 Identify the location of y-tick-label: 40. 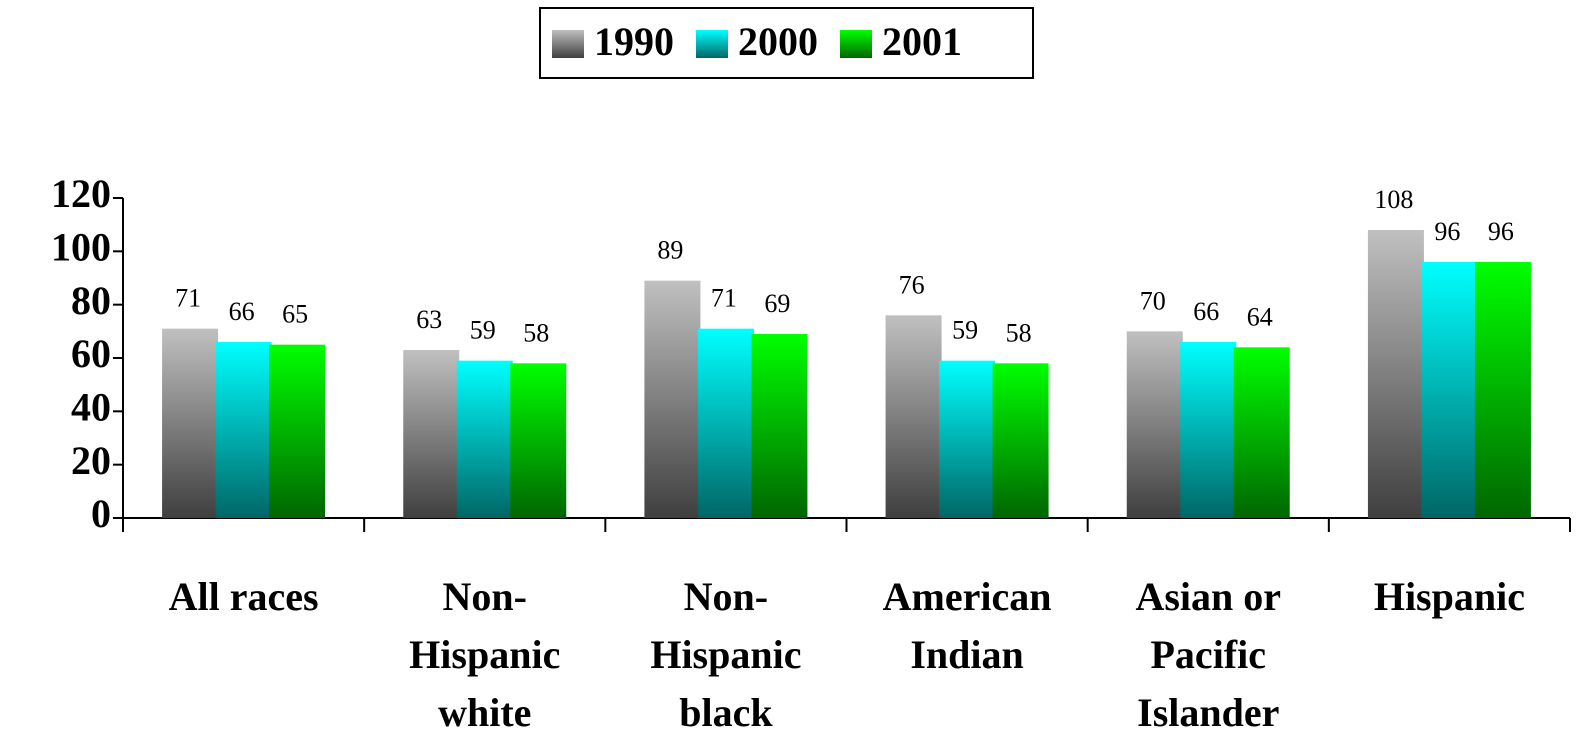
(91, 407).